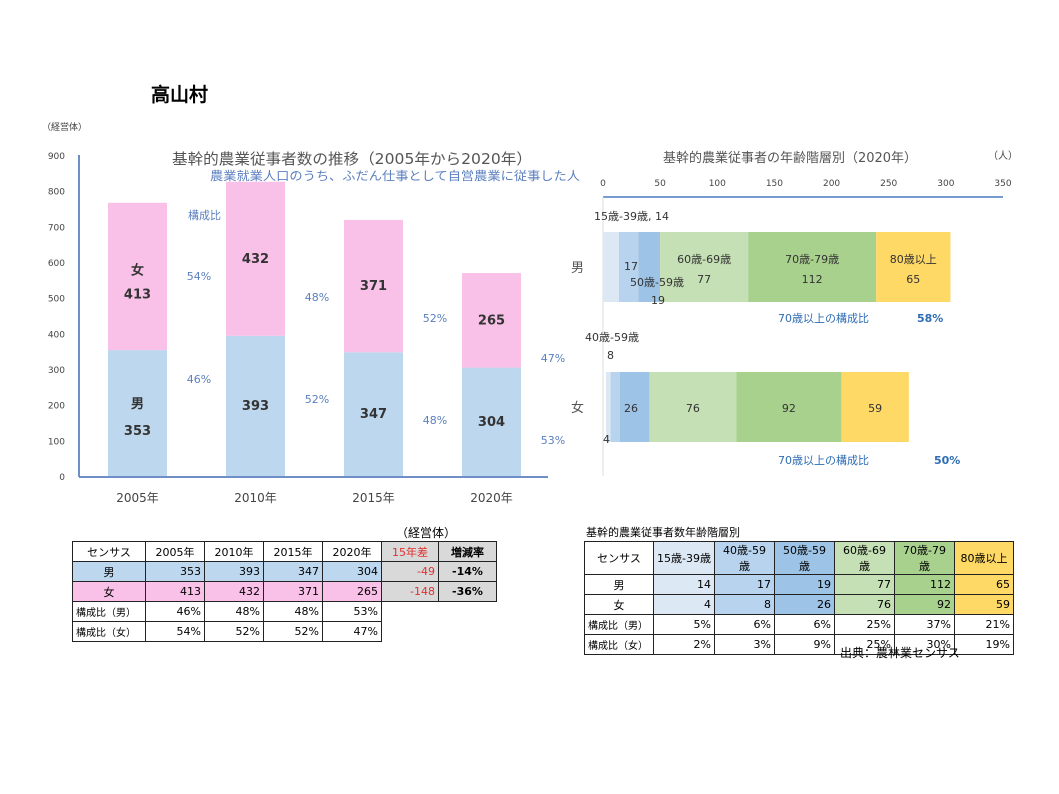  What do you see at coordinates (234, 551) in the screenshot?
I see `header-cell: 2010年` at bounding box center [234, 551].